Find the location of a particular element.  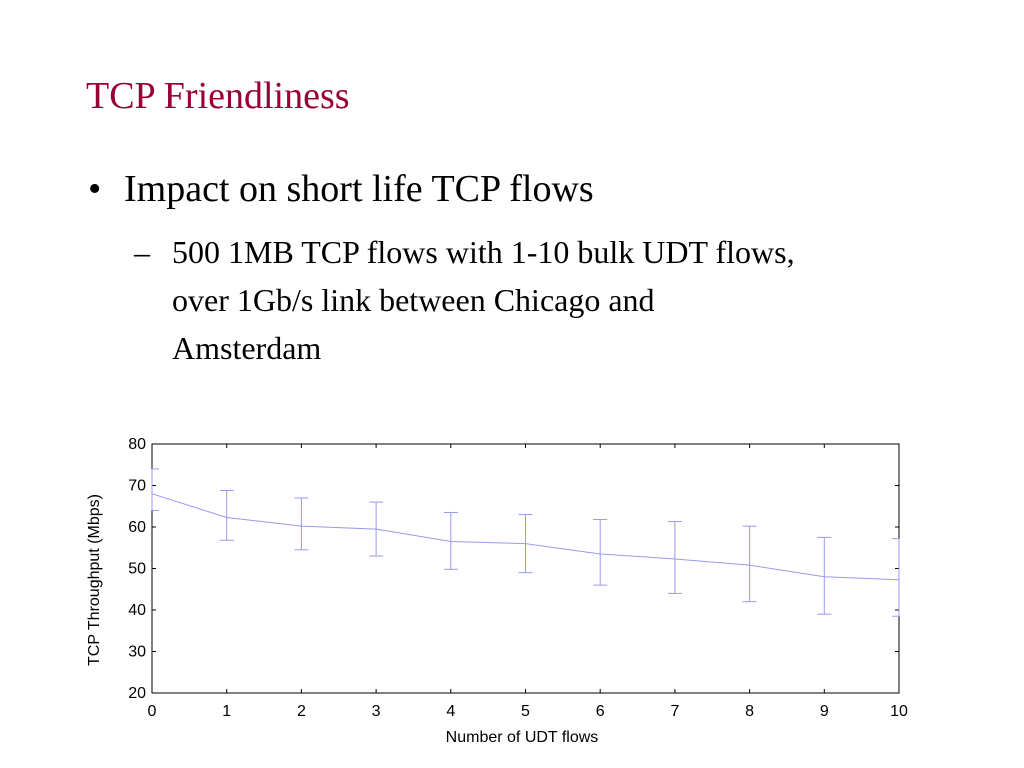

slide-title: TCP Friendliness is located at coordinates (218, 96).